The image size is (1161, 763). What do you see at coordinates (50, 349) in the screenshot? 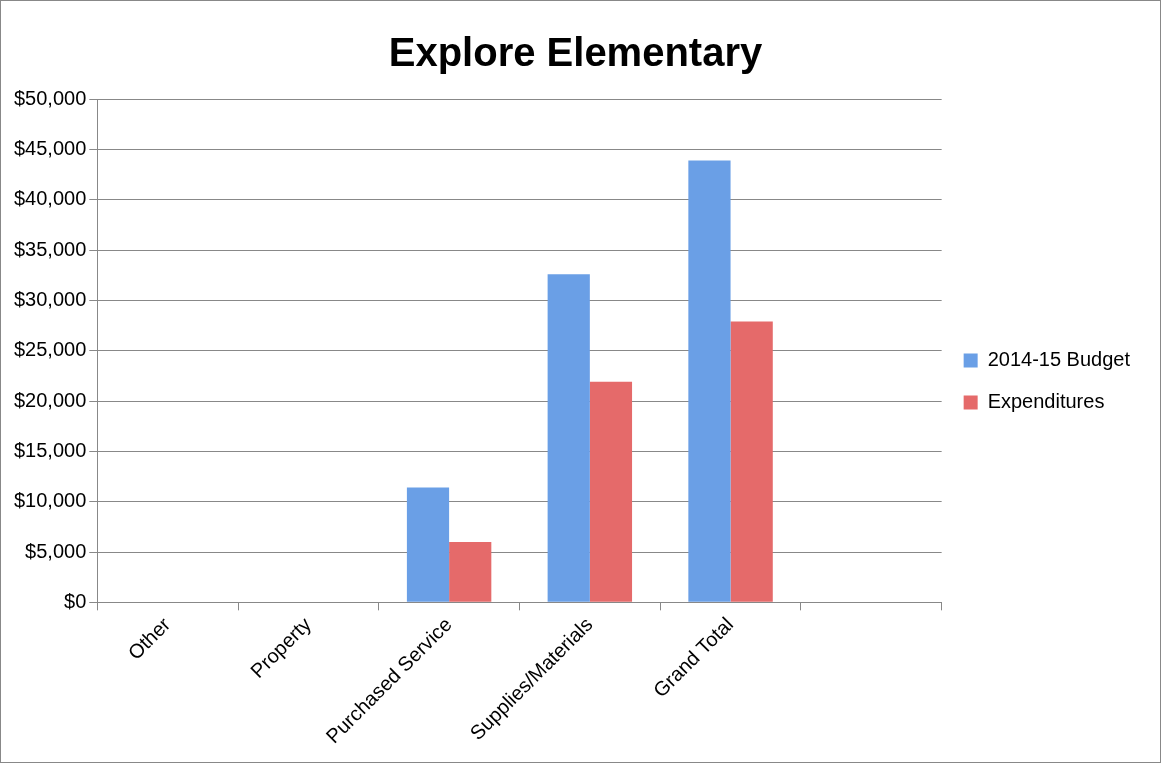
I see `y-tick-label: $25,000` at bounding box center [50, 349].